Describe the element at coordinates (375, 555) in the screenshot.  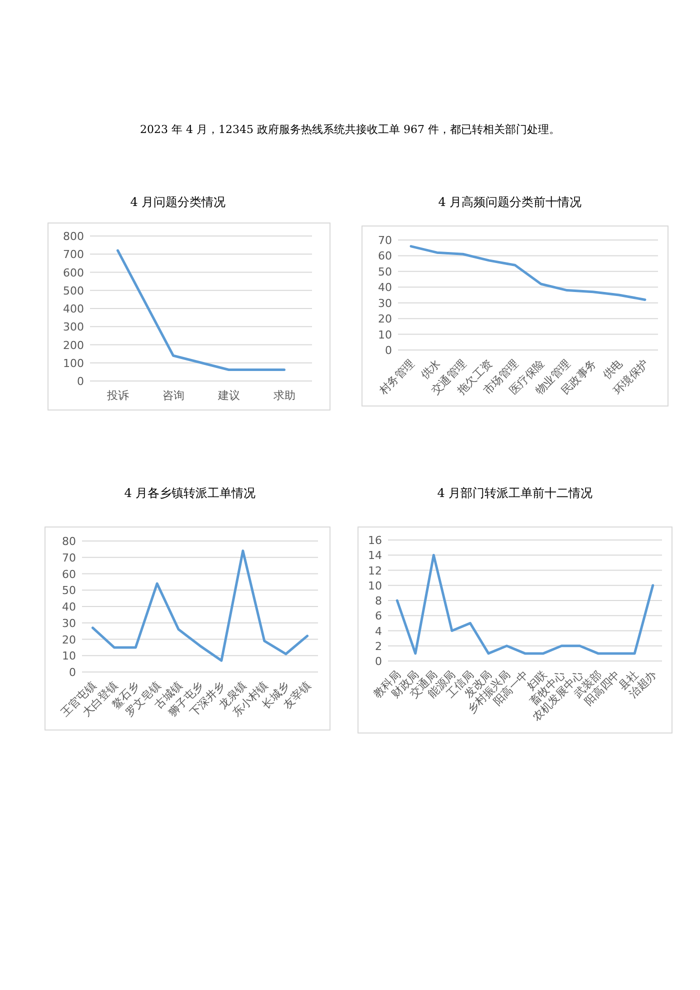
I see `y-tick-label: 14` at that location.